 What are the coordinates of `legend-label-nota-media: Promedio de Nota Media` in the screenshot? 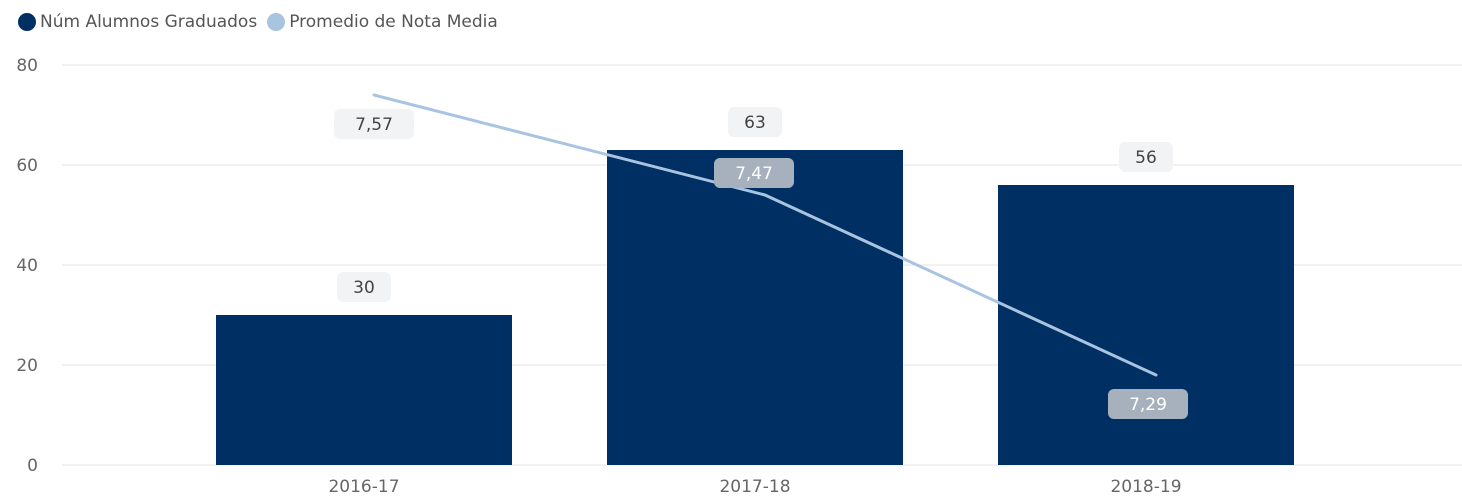 It's located at (393, 22).